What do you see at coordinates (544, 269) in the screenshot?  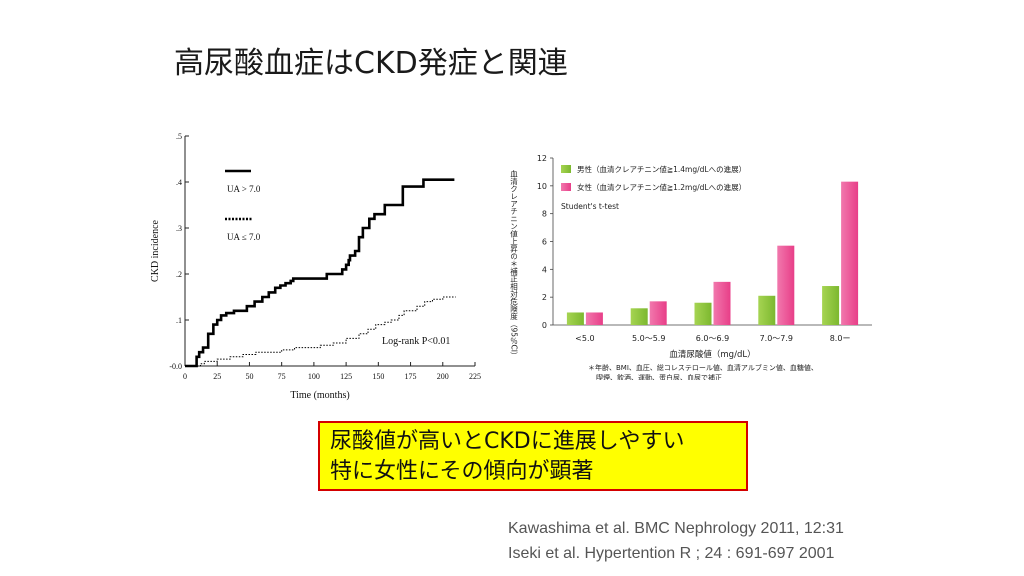 I see `bar-y-tick-label: 4` at bounding box center [544, 269].